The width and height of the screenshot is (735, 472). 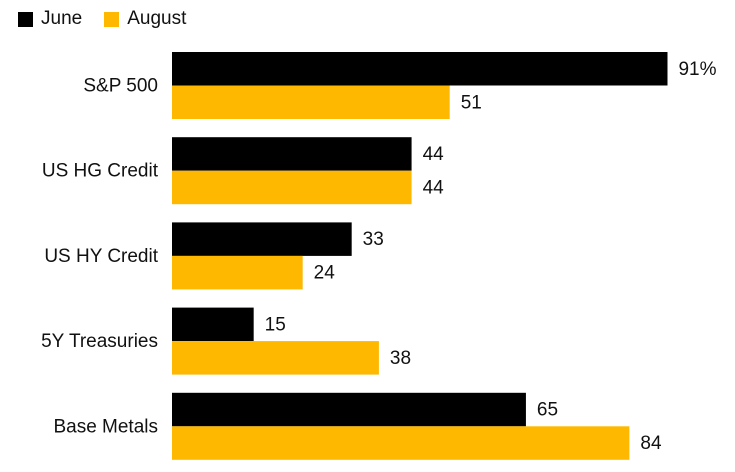 What do you see at coordinates (105, 426) in the screenshot?
I see `category-label-base-metals: Base Metals` at bounding box center [105, 426].